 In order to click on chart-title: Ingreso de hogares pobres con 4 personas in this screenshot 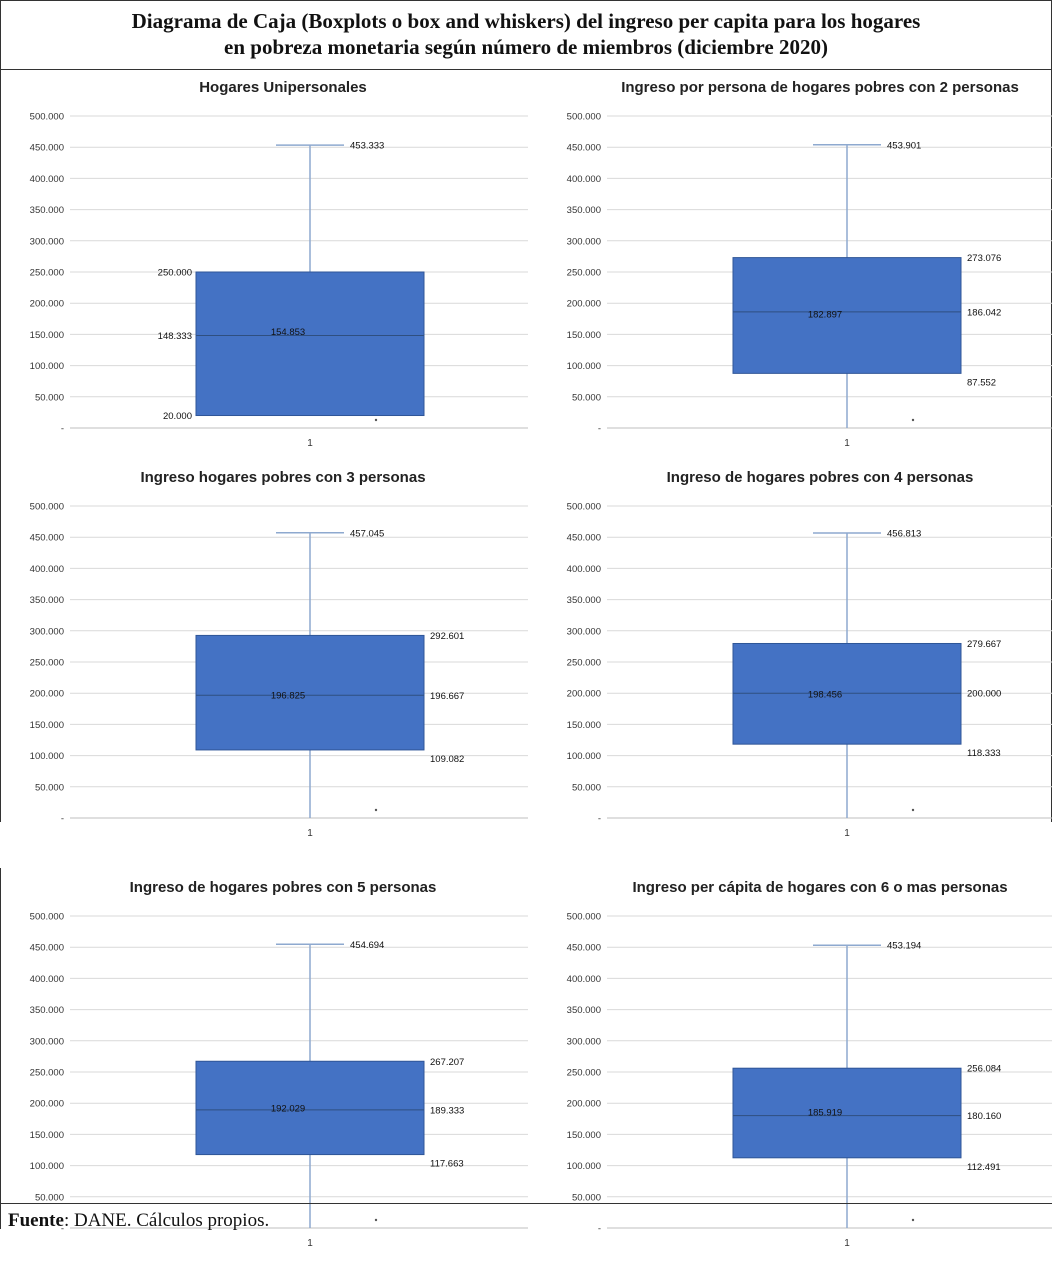, I will do `click(820, 477)`.